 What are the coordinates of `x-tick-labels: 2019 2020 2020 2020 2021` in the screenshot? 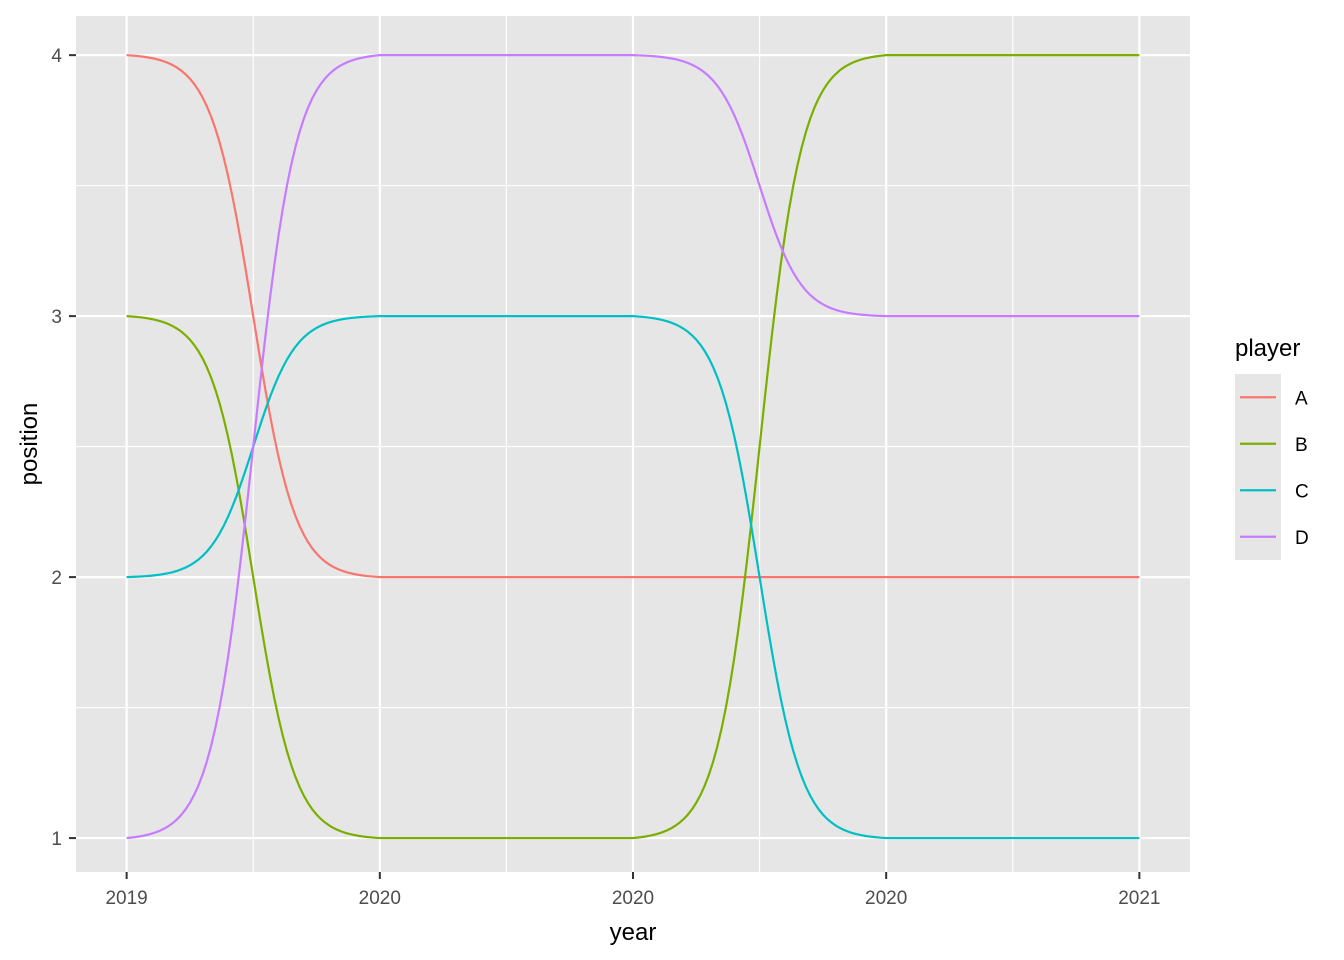 It's located at (632, 898).